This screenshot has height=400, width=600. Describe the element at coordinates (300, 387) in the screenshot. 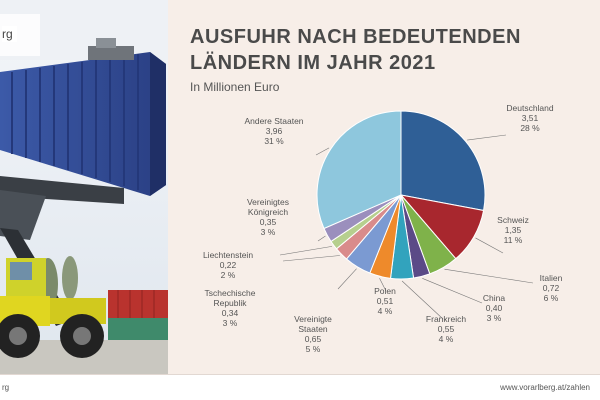

I see `footer: rg www.vorarlberg.at/zahlen` at that location.